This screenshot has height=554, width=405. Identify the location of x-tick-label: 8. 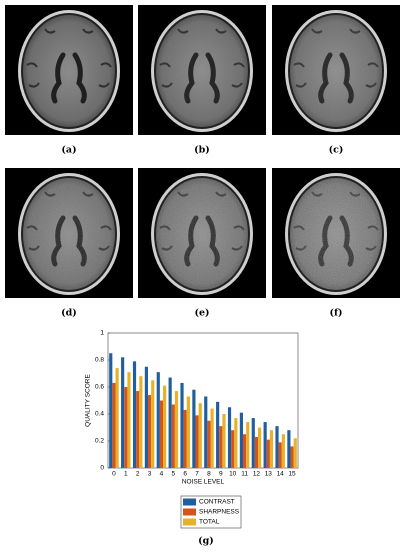
(209, 474).